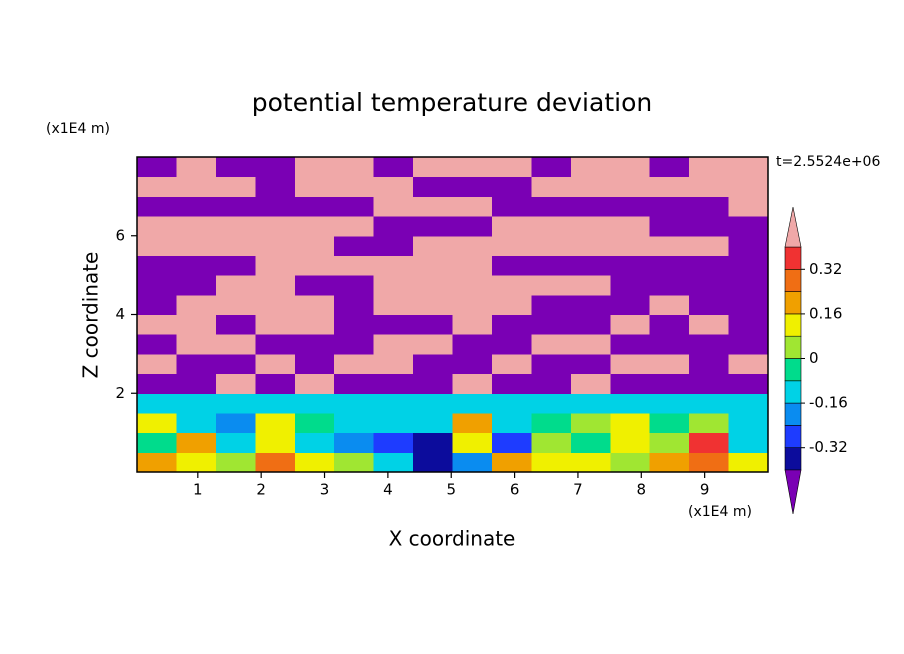 Image resolution: width=904 pixels, height=654 pixels. What do you see at coordinates (452, 102) in the screenshot?
I see `chart-title: potential temperature deviation` at bounding box center [452, 102].